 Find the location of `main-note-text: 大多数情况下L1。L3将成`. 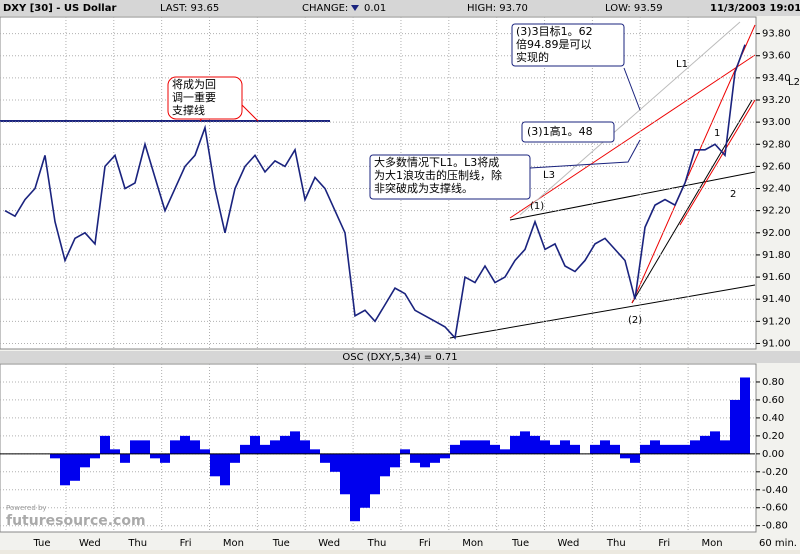

main-note-text: 大多数情况下L1。L3将成 is located at coordinates (436, 162).